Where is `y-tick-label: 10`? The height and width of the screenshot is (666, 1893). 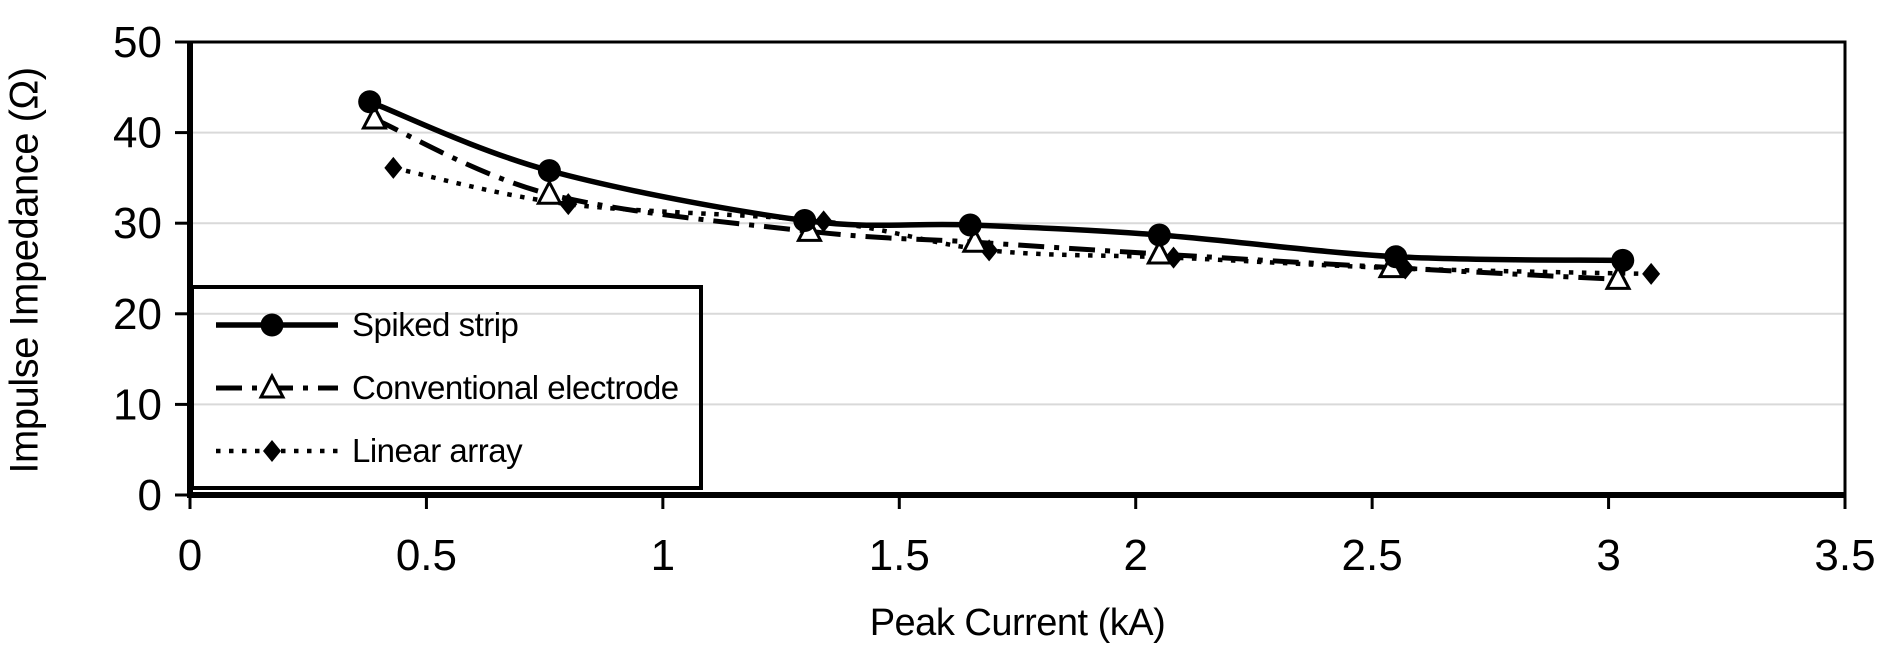
y-tick-label: 10 is located at coordinates (137, 404).